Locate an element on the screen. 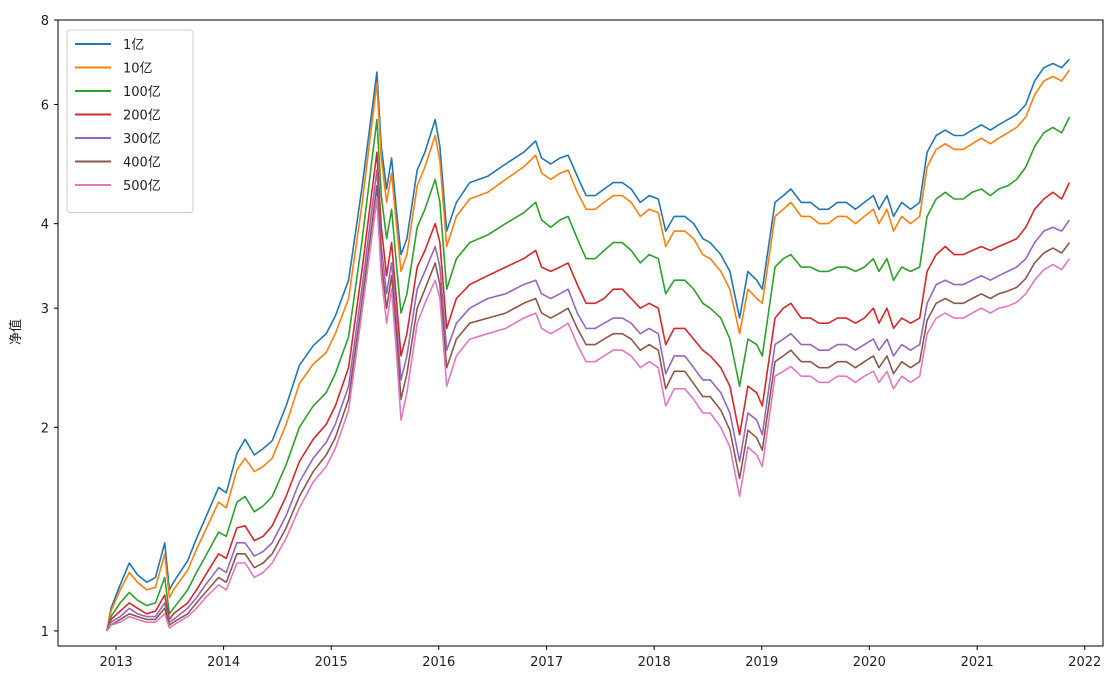 Image resolution: width=1113 pixels, height=697 pixels. legend-box is located at coordinates (130, 121).